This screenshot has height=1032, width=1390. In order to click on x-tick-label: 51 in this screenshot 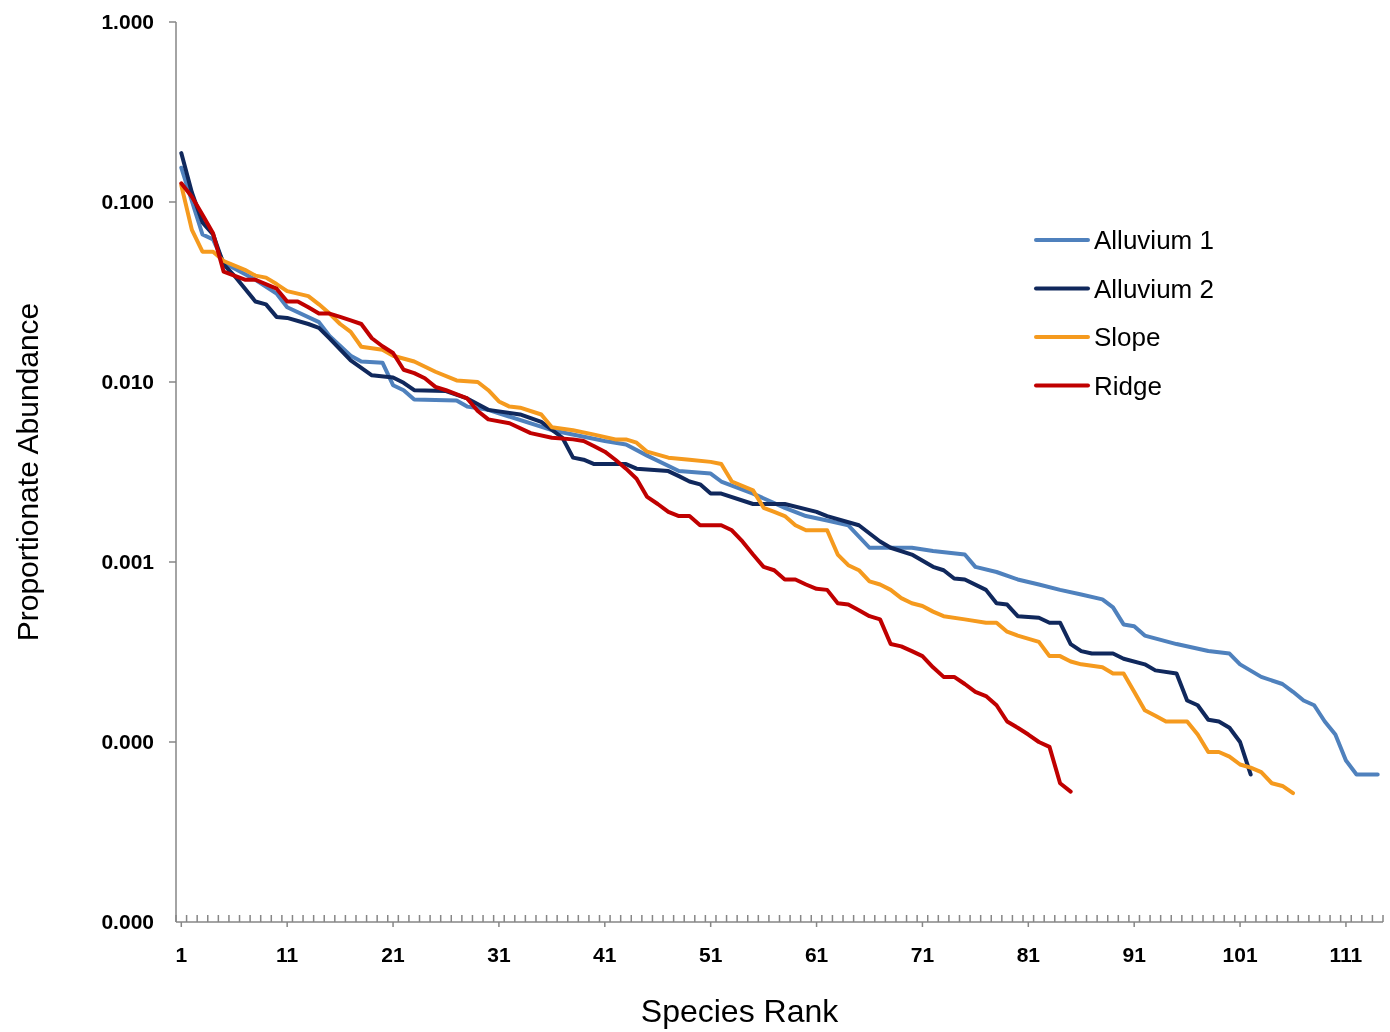, I will do `click(711, 954)`.